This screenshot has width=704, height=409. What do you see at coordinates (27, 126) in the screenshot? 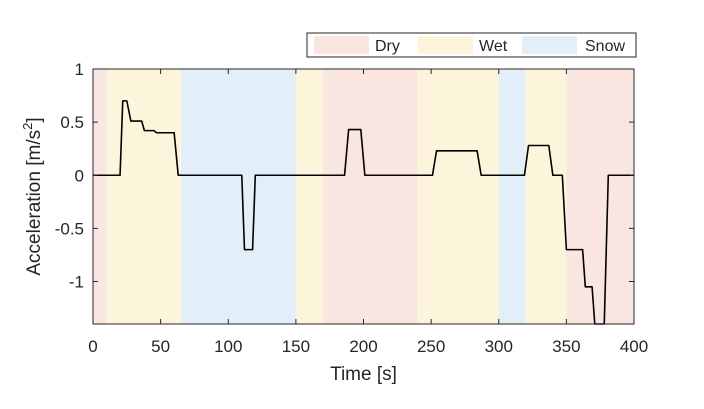
I see `y-axis-label-superscript: 2` at bounding box center [27, 126].